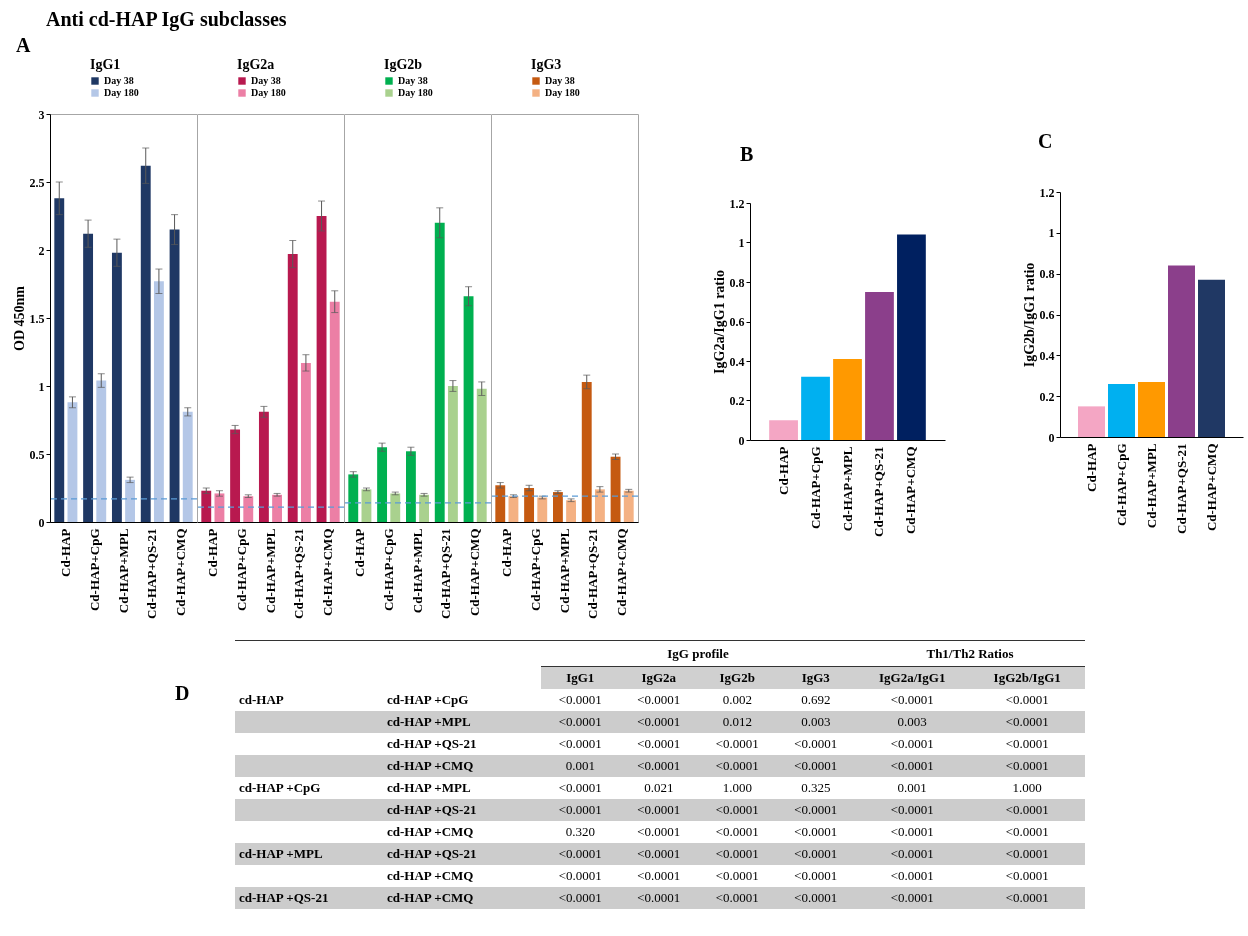 The height and width of the screenshot is (936, 1248). Describe the element at coordinates (37, 454) in the screenshot. I see `y-tick-label: 0.5` at that location.